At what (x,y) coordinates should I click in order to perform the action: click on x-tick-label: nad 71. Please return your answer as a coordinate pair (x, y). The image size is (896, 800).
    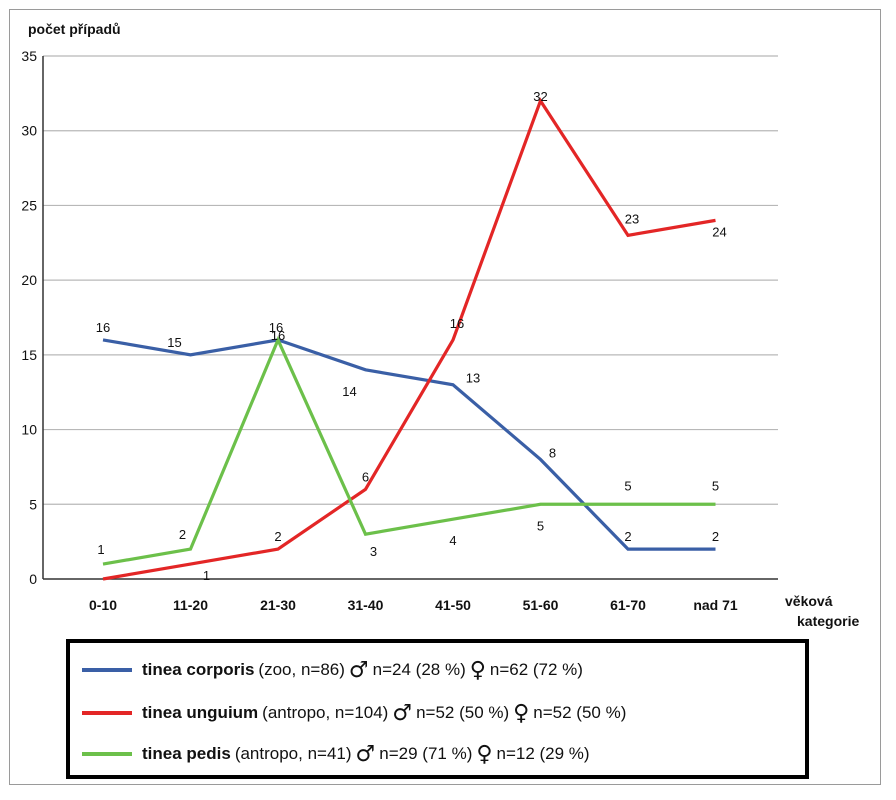
    Looking at the image, I should click on (715, 605).